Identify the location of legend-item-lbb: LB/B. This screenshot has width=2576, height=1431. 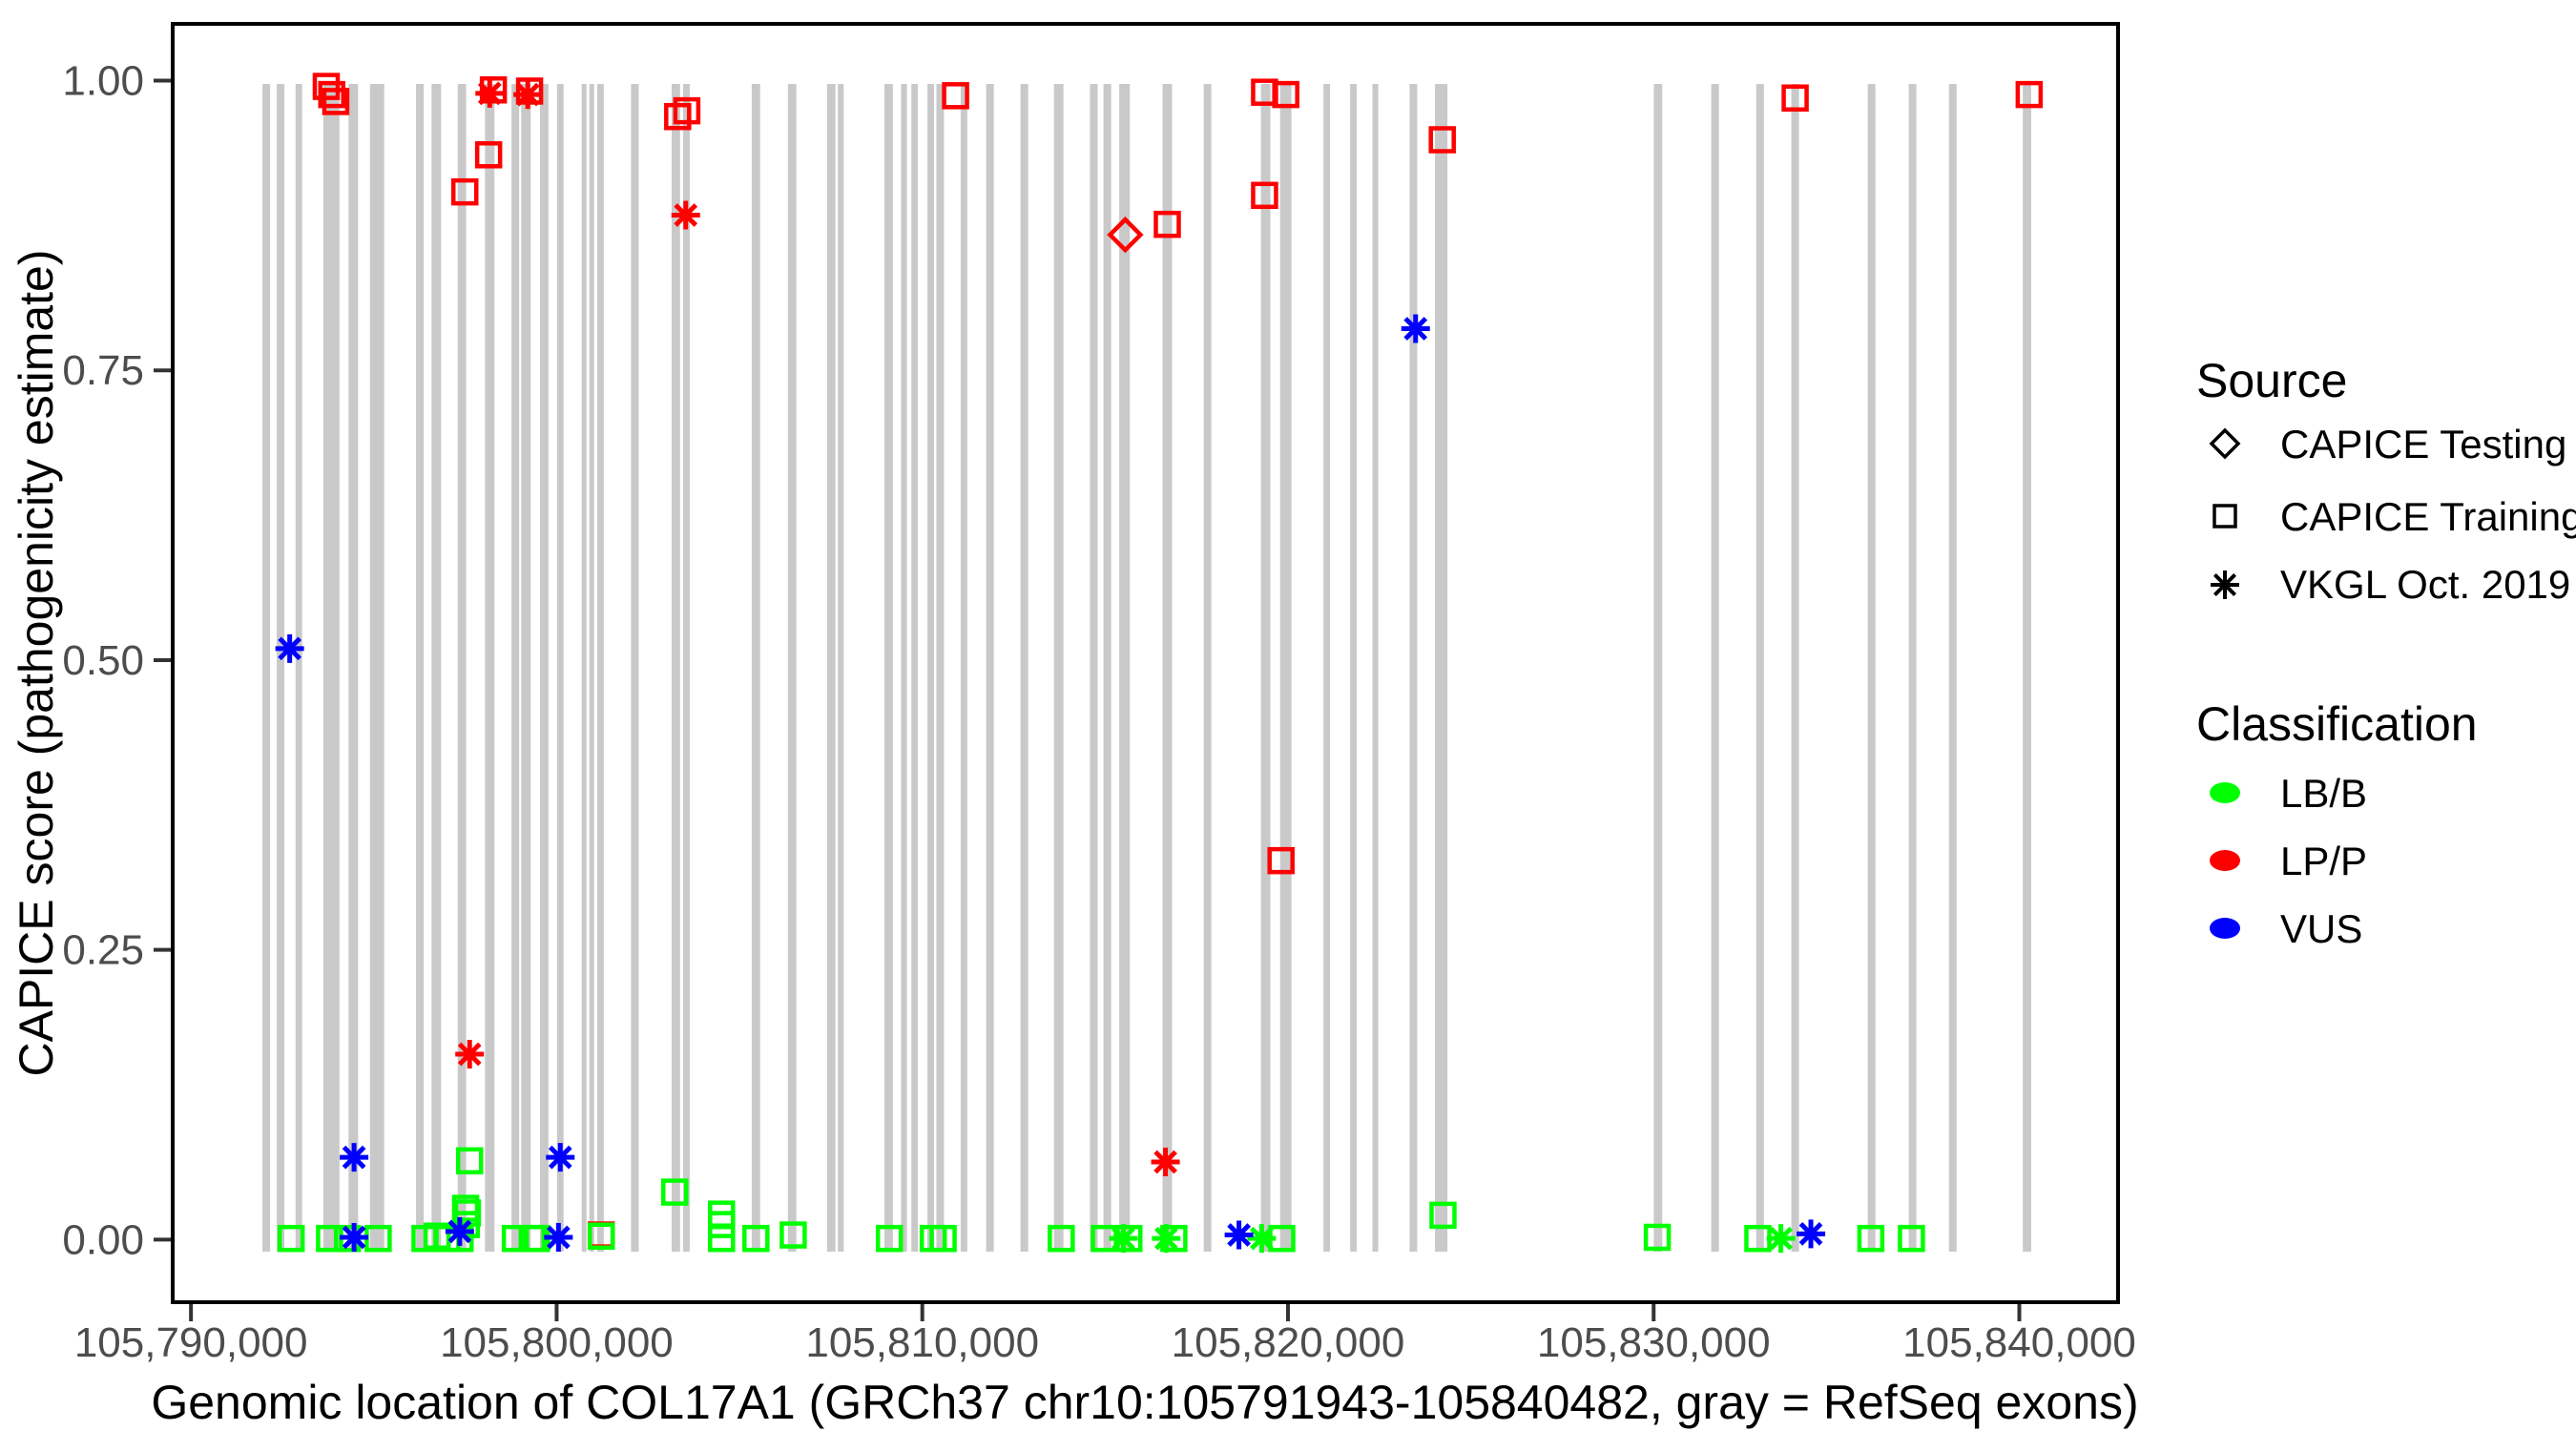
(2288, 793).